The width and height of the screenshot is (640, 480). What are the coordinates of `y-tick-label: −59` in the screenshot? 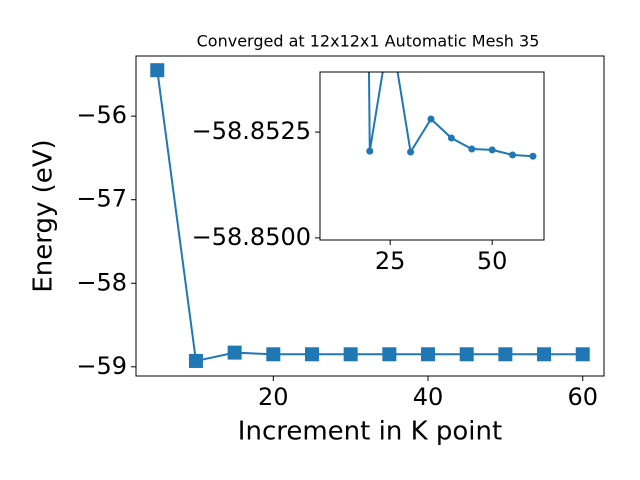 It's located at (101, 366).